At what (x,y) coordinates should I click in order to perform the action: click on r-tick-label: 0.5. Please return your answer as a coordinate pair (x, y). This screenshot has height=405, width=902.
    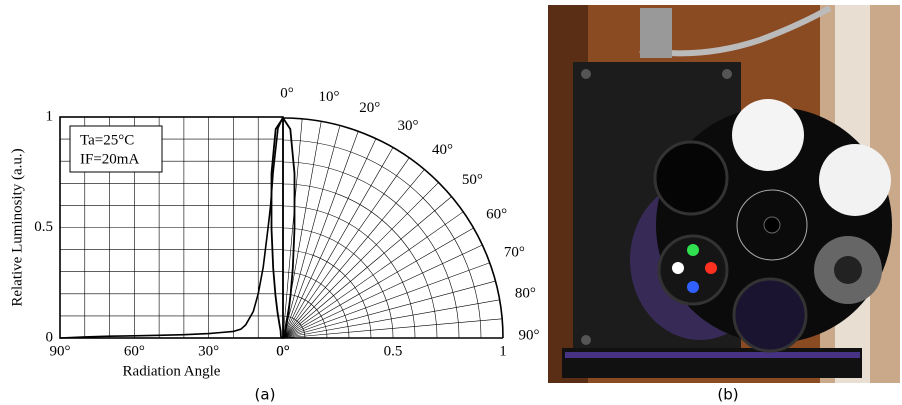
    Looking at the image, I should click on (393, 351).